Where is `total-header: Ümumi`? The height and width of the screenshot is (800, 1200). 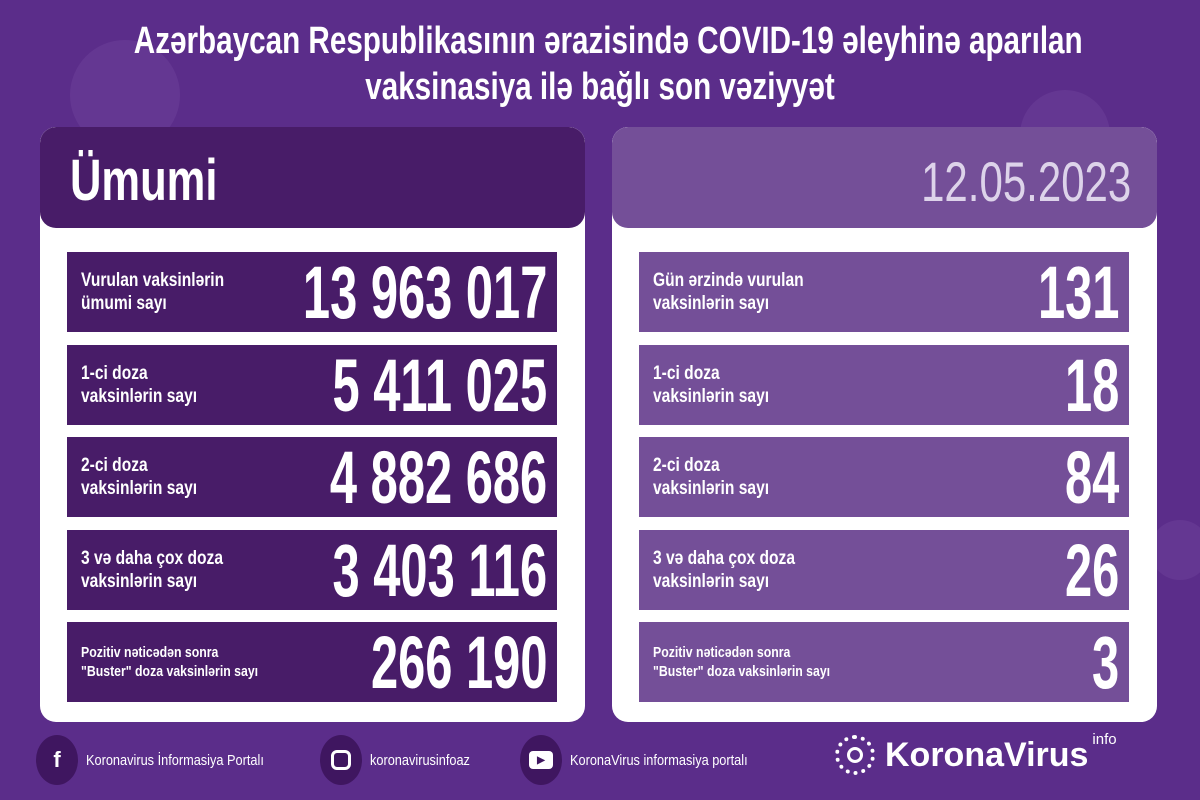 total-header: Ümumi is located at coordinates (312, 177).